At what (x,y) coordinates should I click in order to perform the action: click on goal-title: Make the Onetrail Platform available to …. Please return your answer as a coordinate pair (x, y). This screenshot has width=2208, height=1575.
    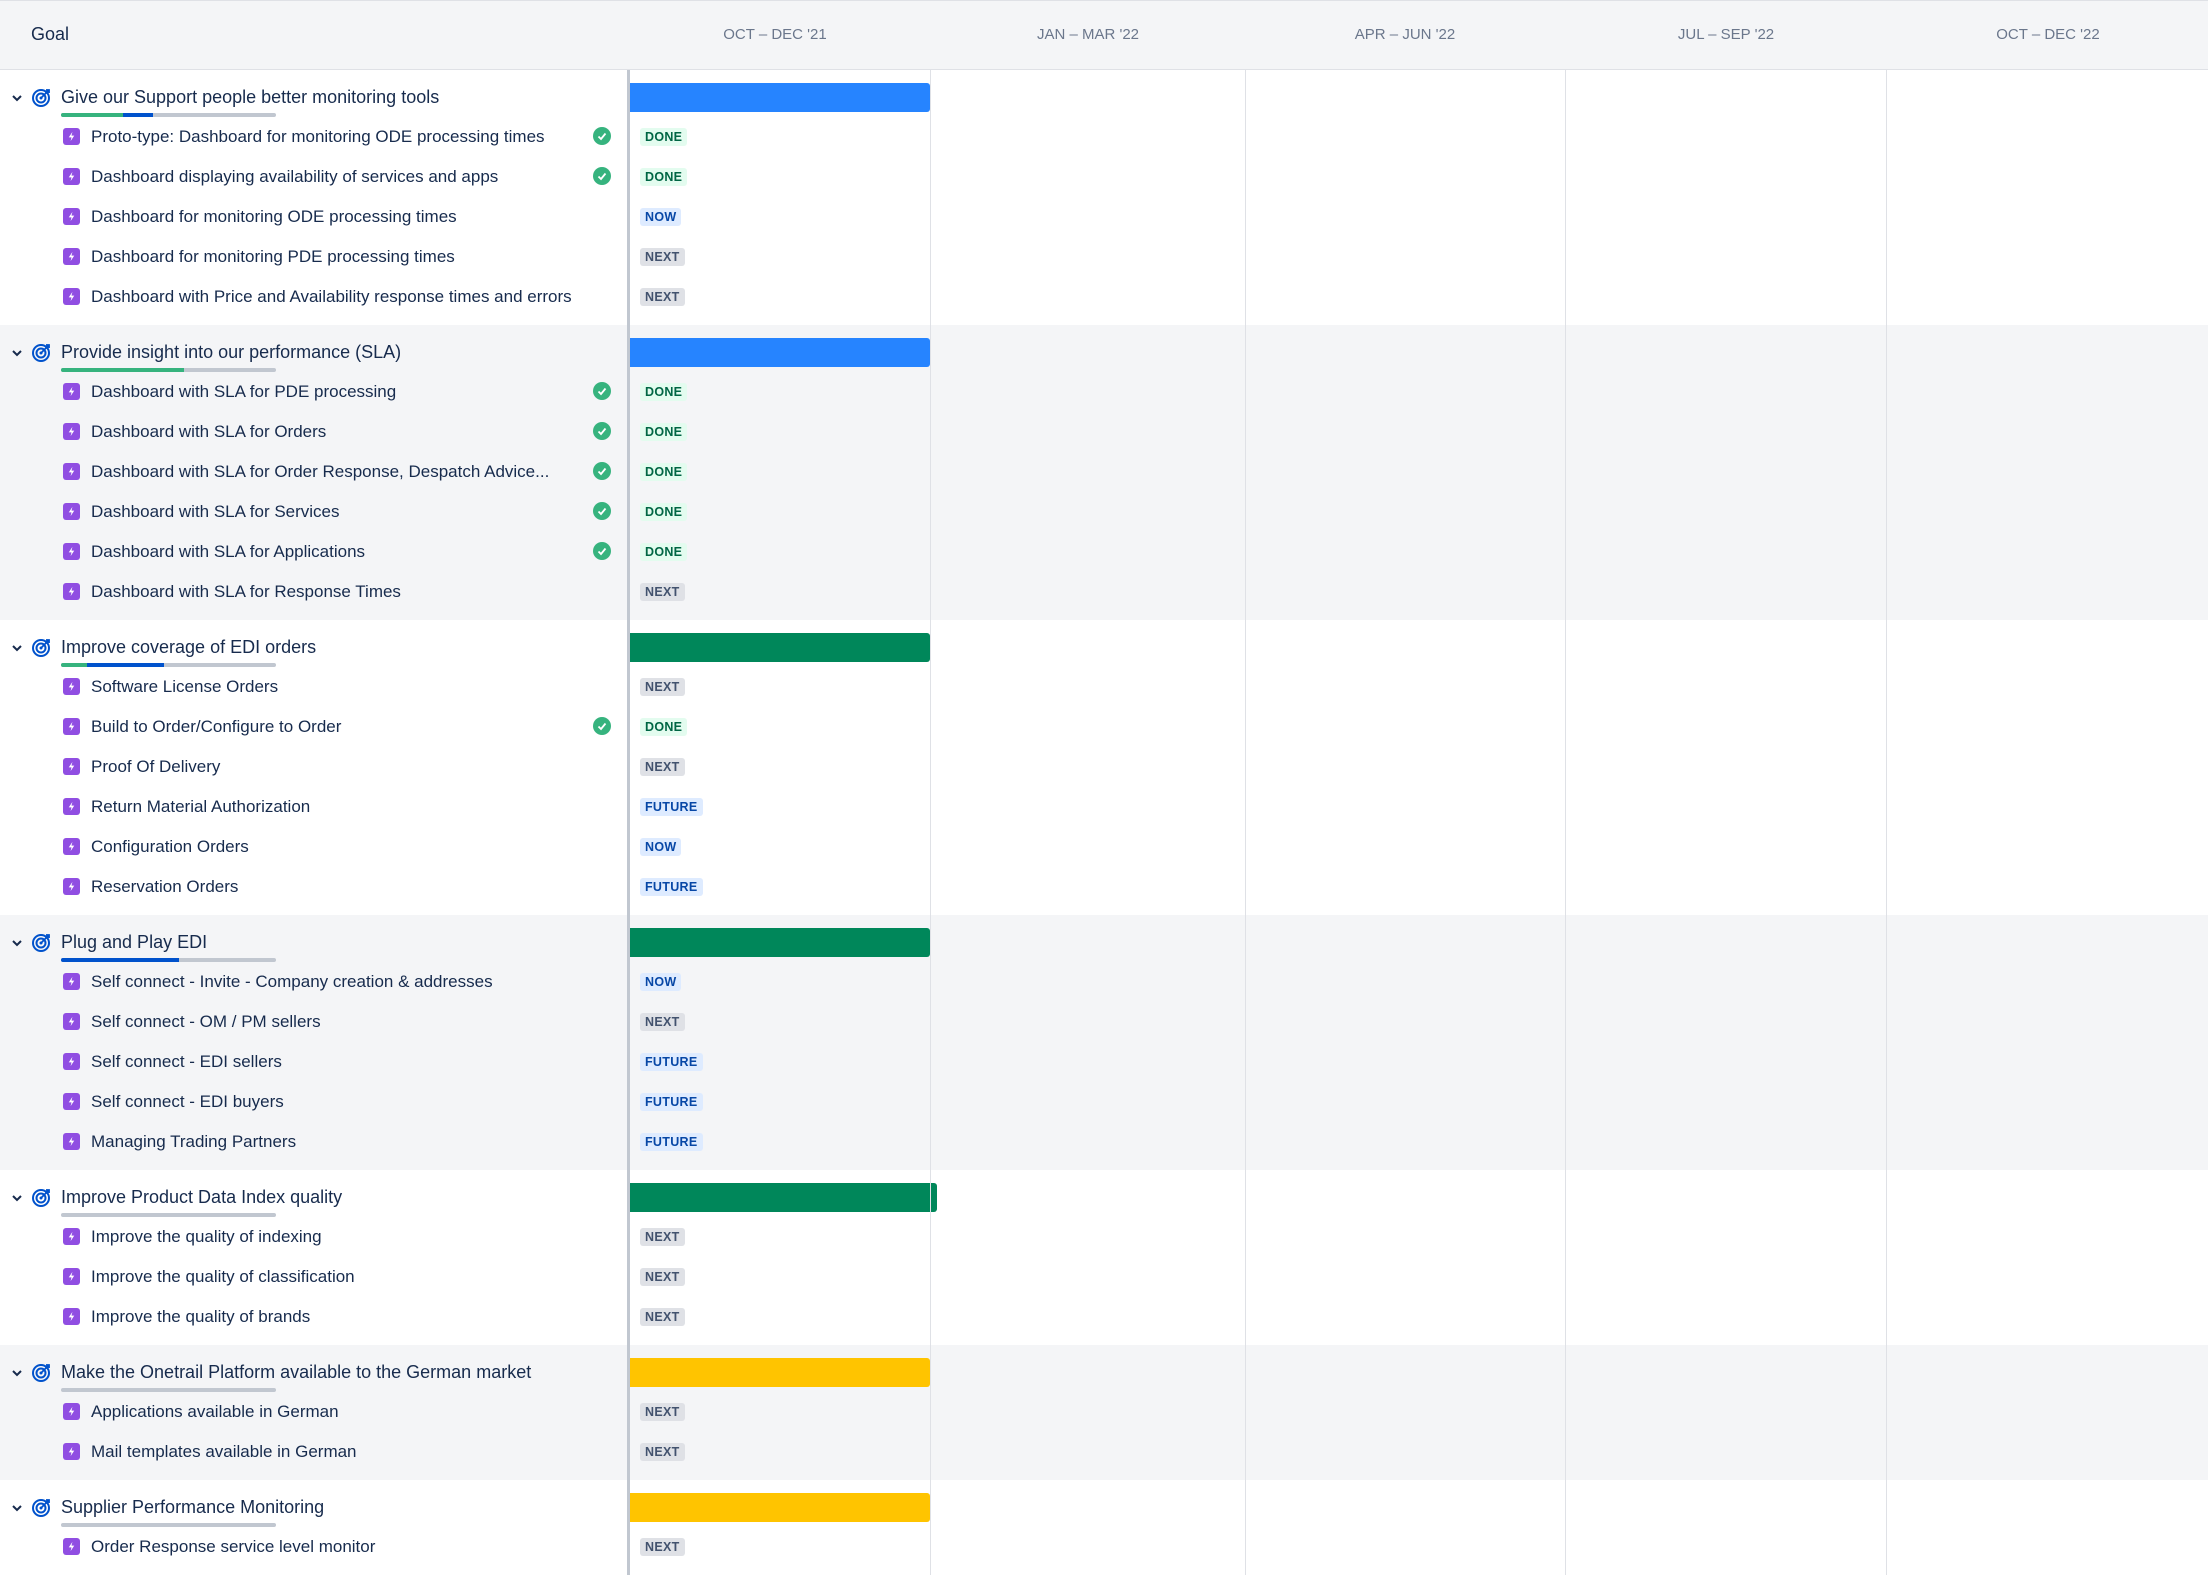
    Looking at the image, I should click on (296, 1372).